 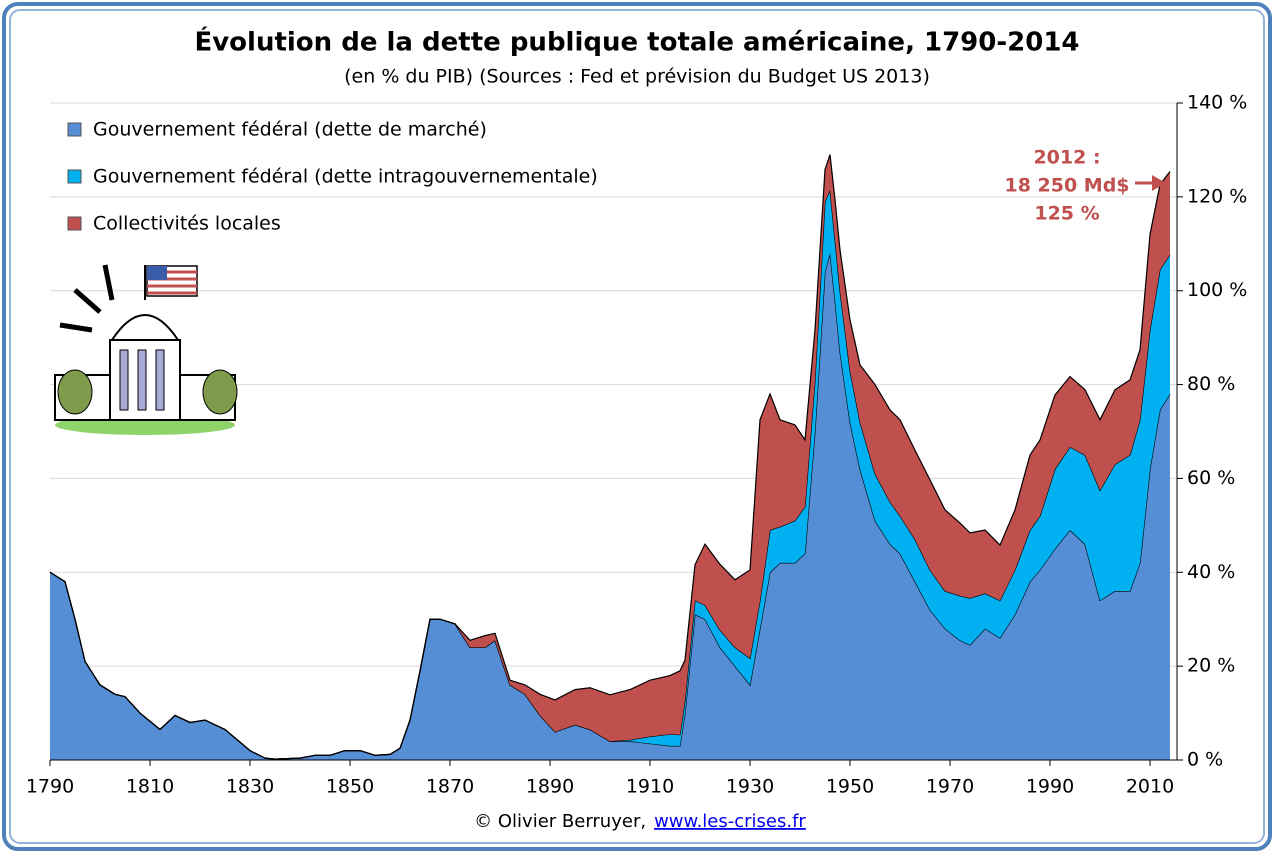 I want to click on y-tick-label: 60 %, so click(x=1211, y=478).